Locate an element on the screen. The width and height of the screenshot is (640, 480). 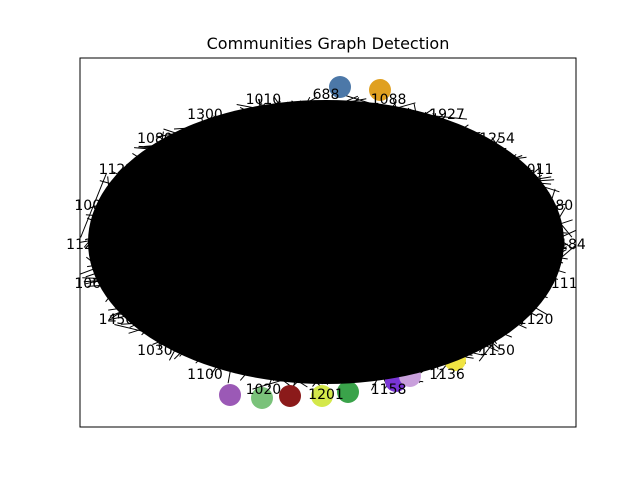
node-label: 1111 is located at coordinates (560, 284).